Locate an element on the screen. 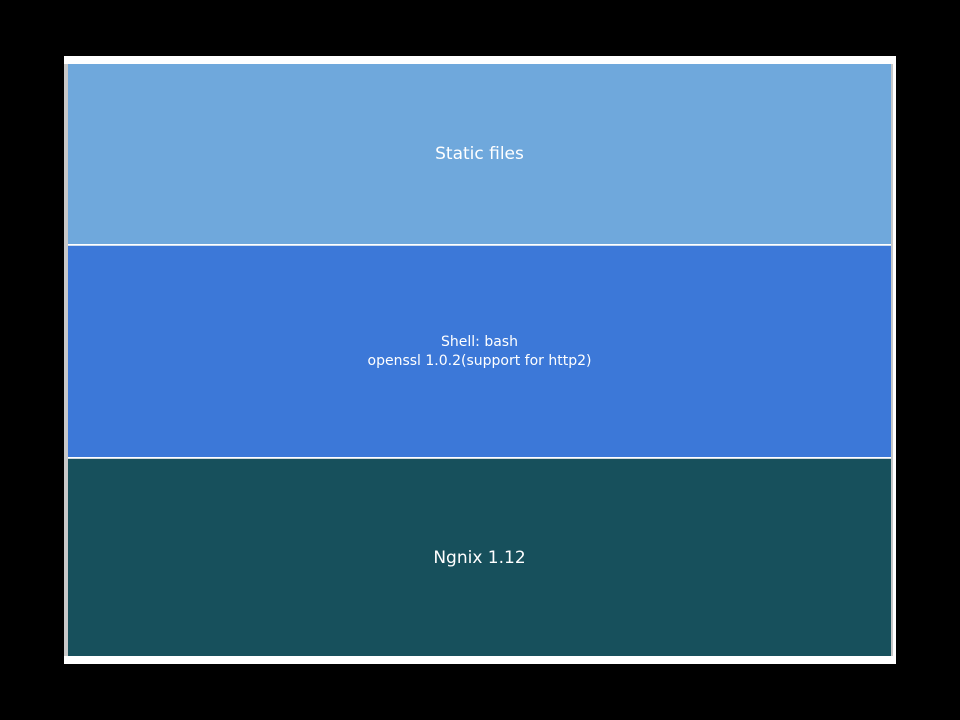 The width and height of the screenshot is (960, 720). layer-shell-label-line-2: openssl 1.0.2(support for http2) is located at coordinates (479, 360).